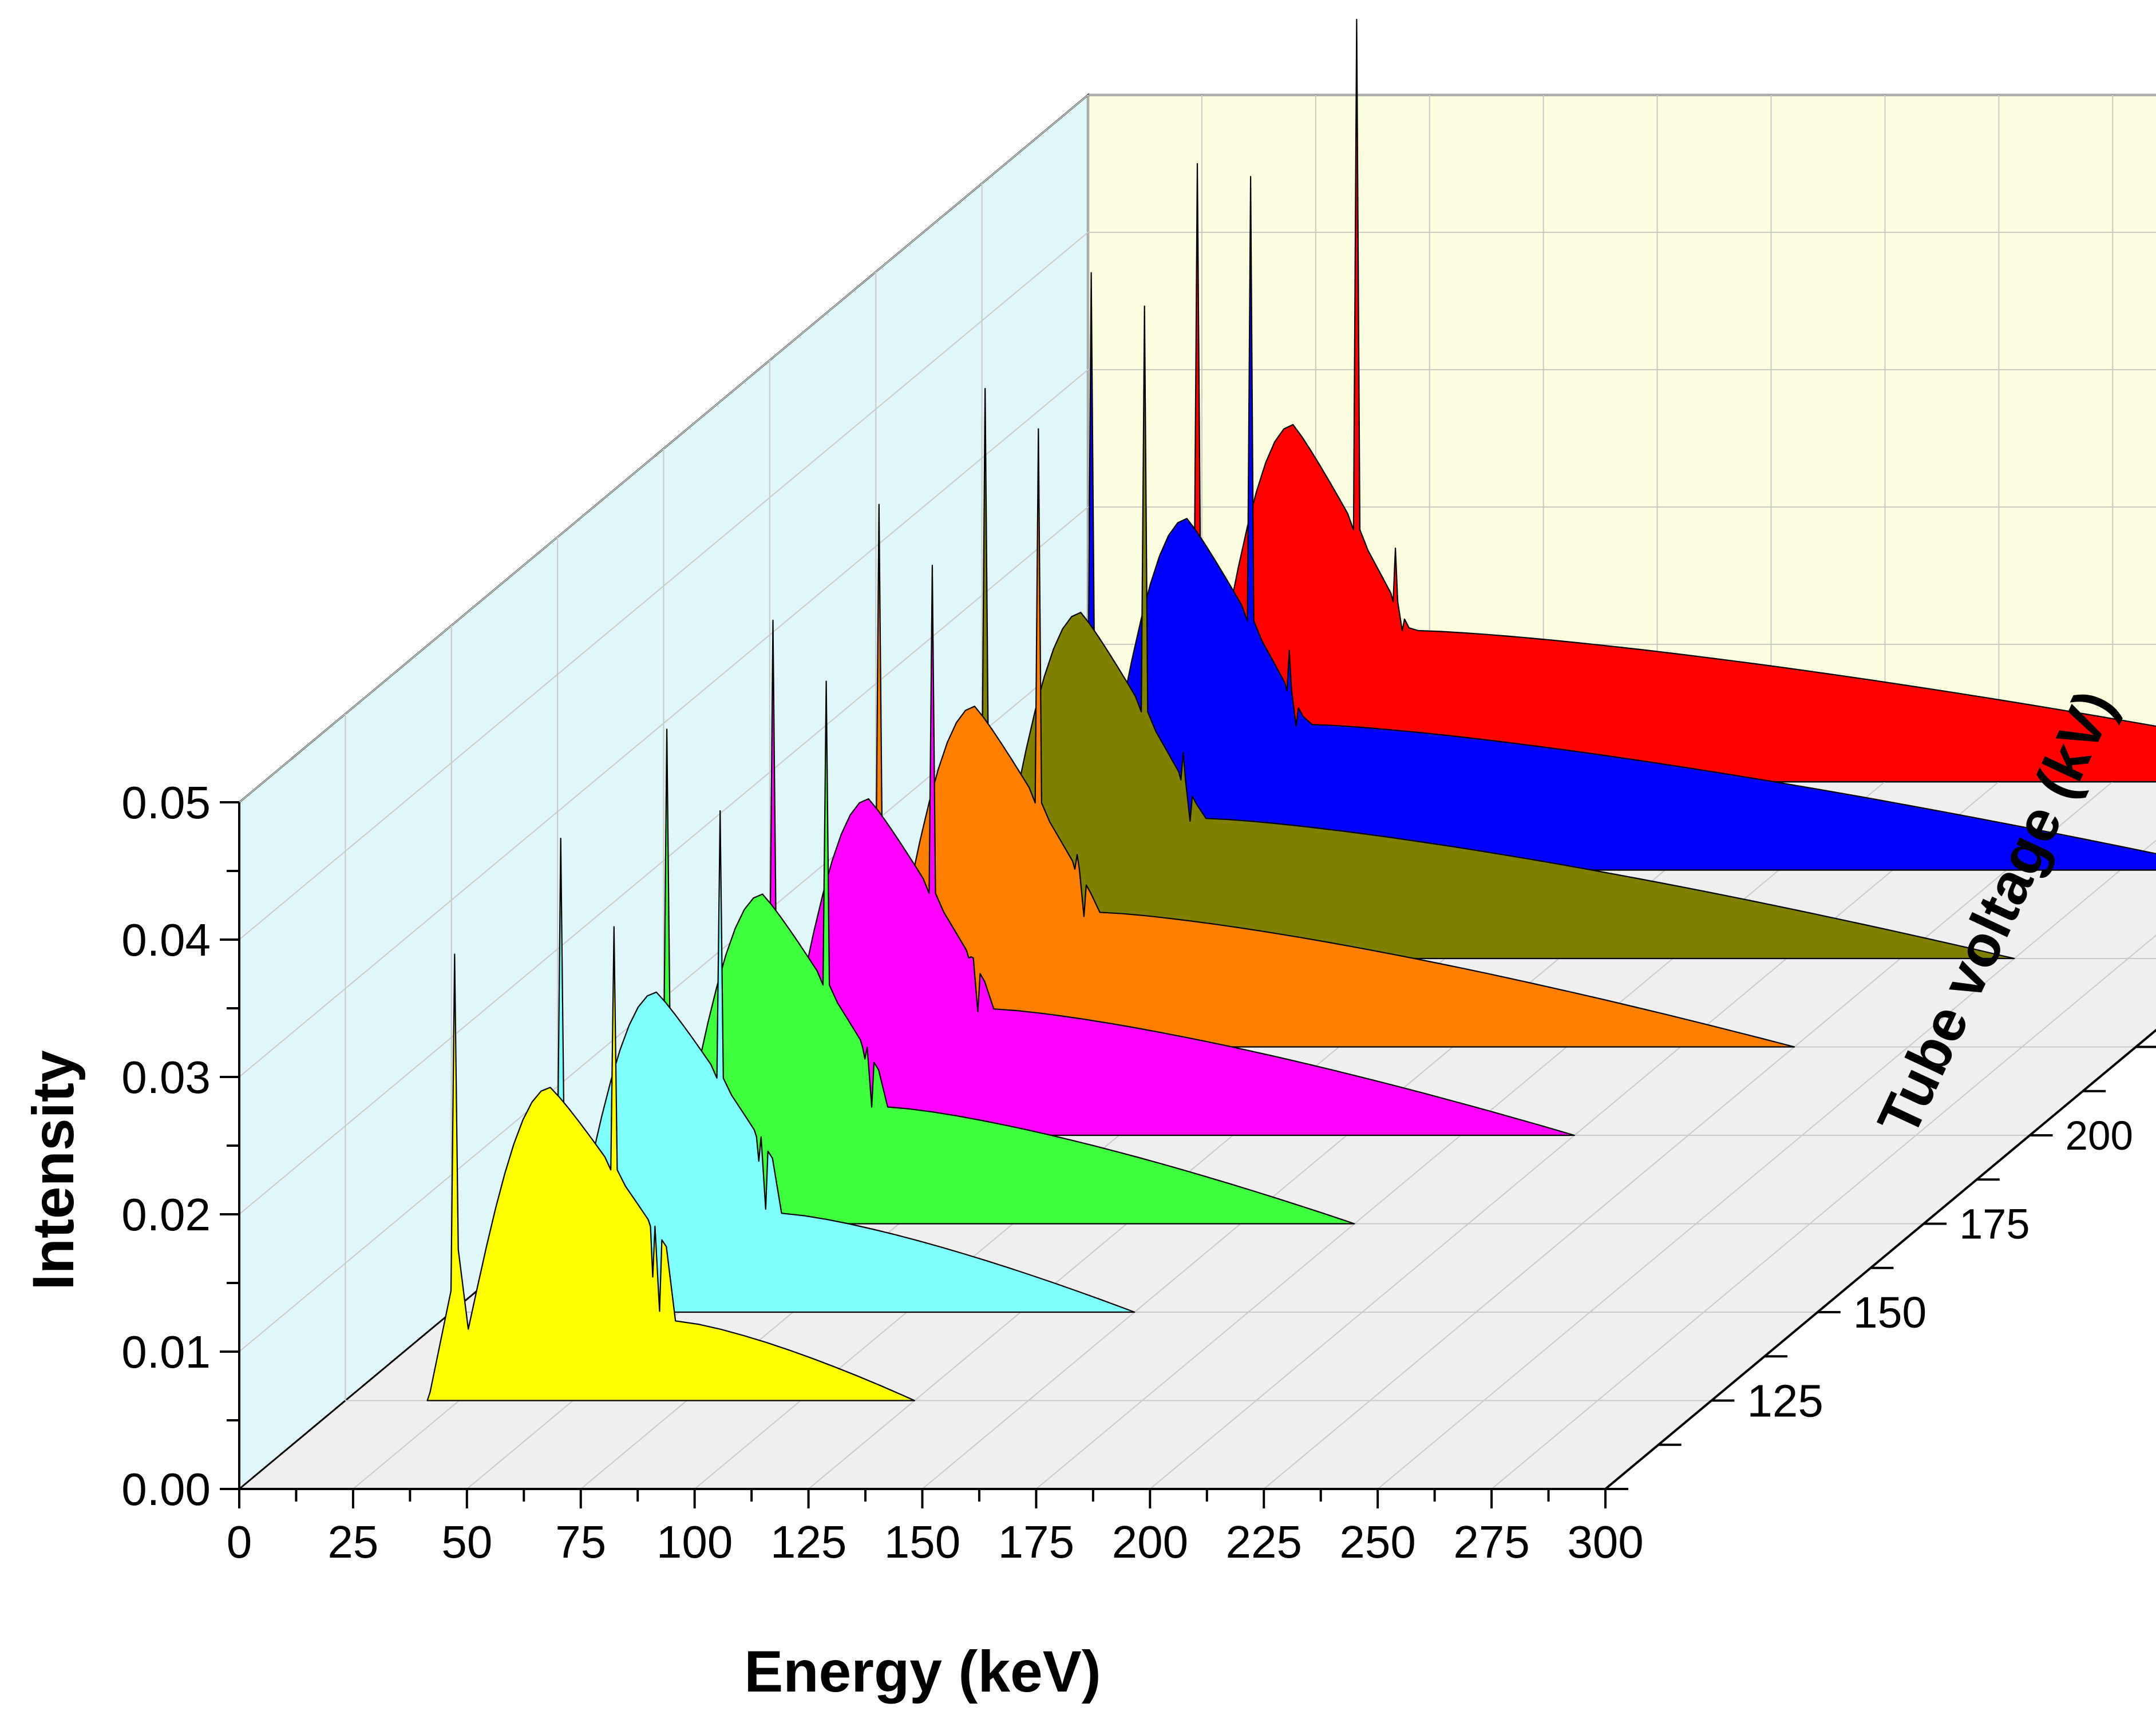 This screenshot has height=1711, width=2156. What do you see at coordinates (1160, 850) in the screenshot?
I see `series-200kv-spectrum` at bounding box center [1160, 850].